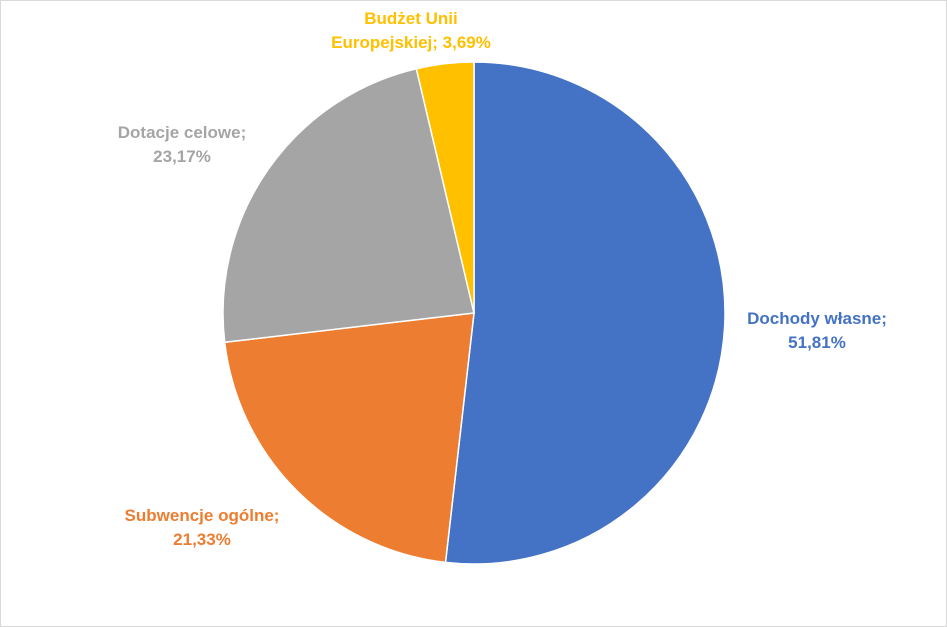 Image resolution: width=947 pixels, height=627 pixels. I want to click on pie-slice-dotacje-celowe, so click(348, 205).